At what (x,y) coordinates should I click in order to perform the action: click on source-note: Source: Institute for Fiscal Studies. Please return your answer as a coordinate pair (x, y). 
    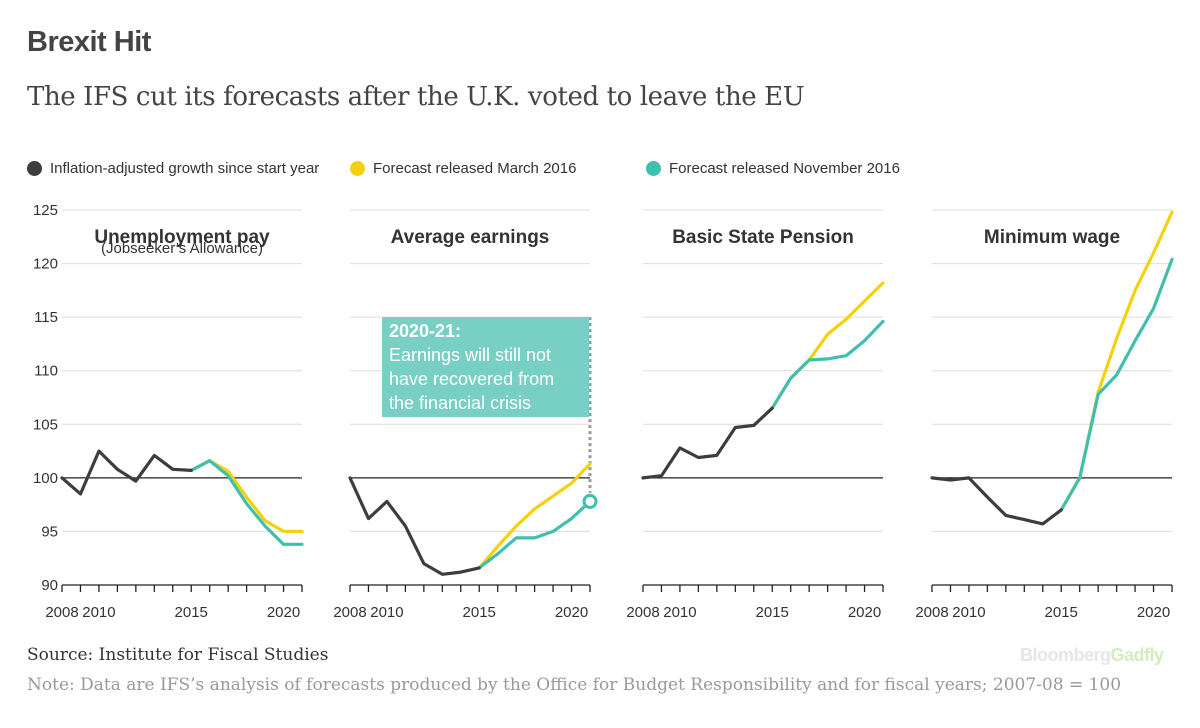
    Looking at the image, I should click on (178, 655).